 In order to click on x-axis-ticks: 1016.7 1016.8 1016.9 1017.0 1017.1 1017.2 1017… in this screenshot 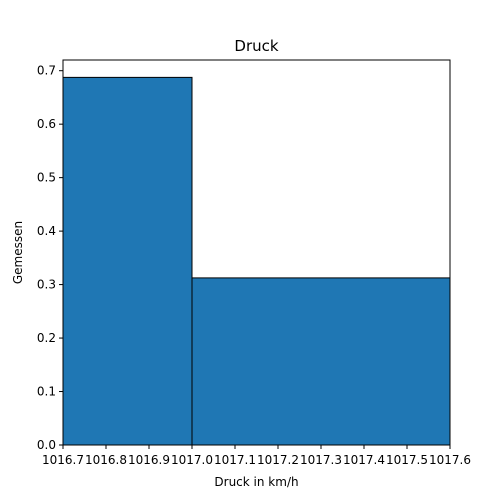, I will do `click(256, 456)`.